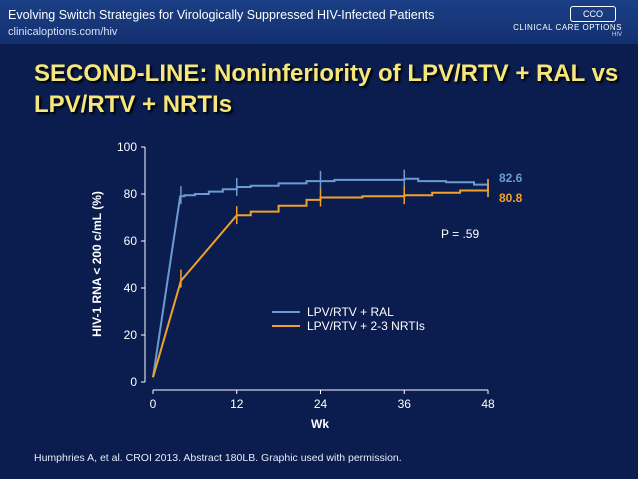  Describe the element at coordinates (321, 404) in the screenshot. I see `x-tick-label: 24` at that location.